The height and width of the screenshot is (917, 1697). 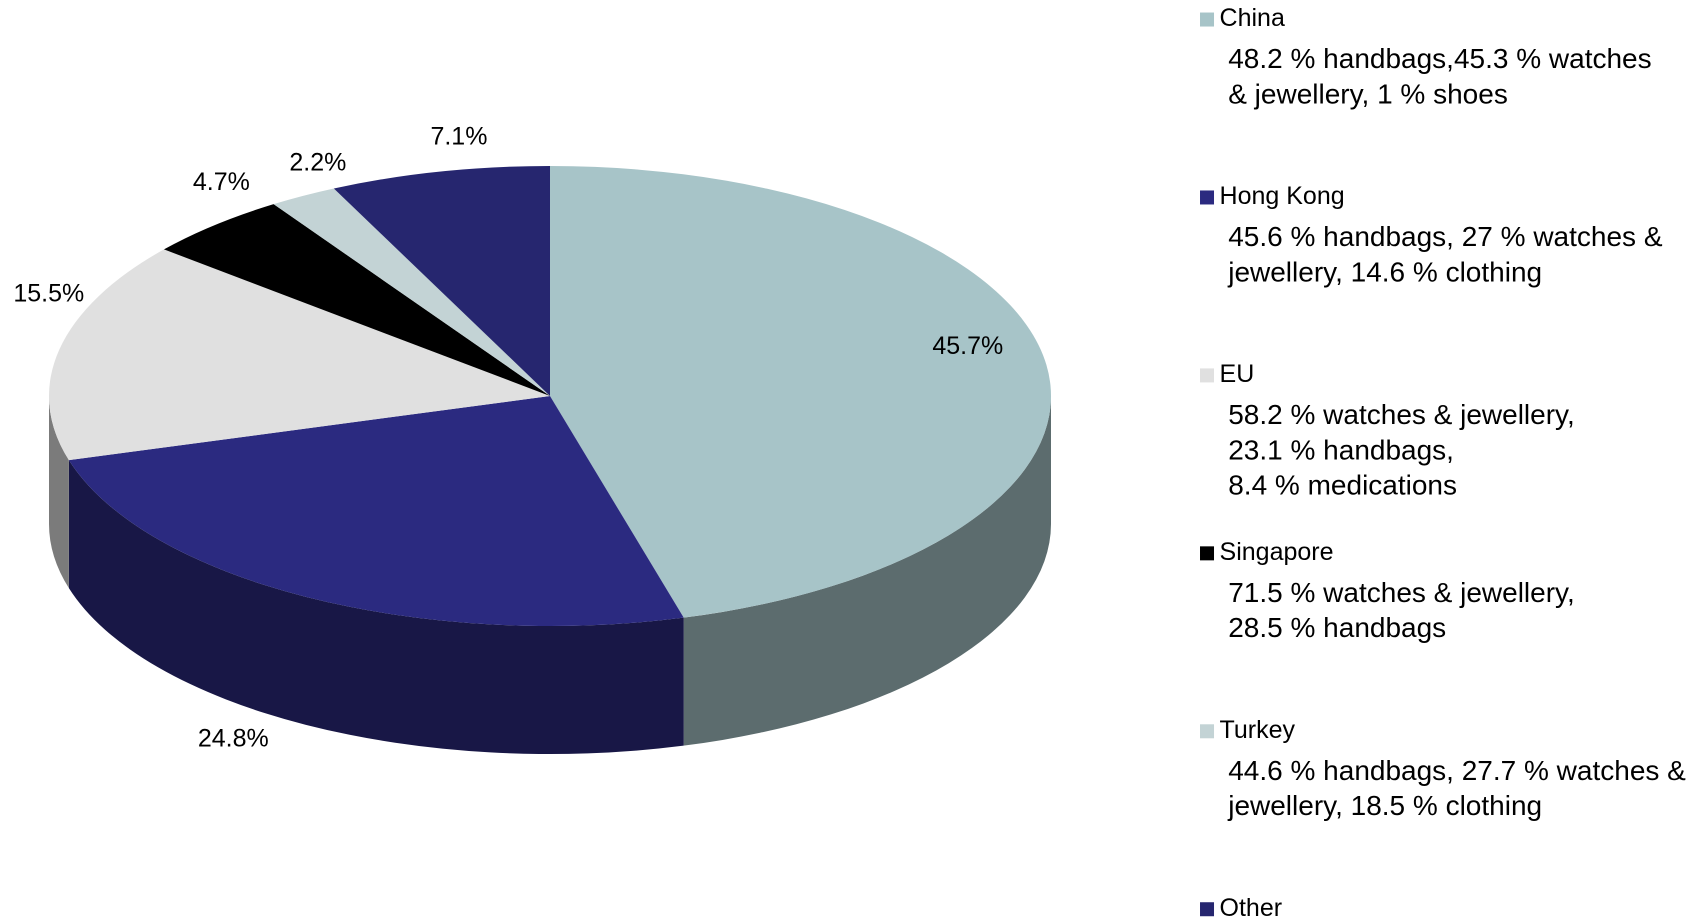 I want to click on legend-description: 58.2 % watches & jewellery,, so click(x=1401, y=414).